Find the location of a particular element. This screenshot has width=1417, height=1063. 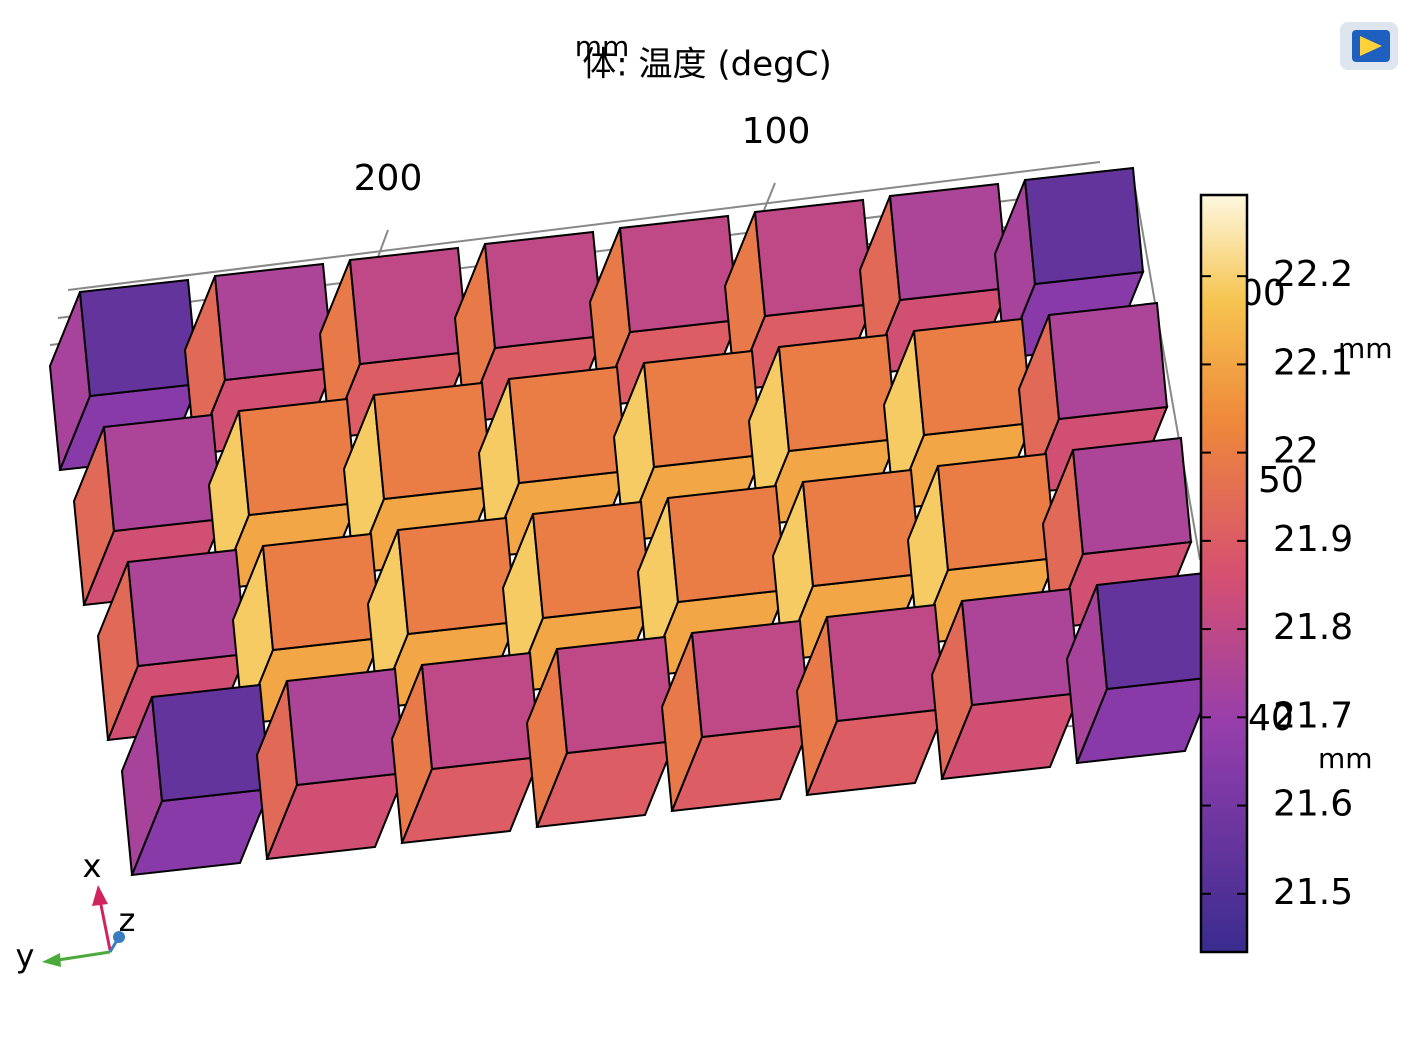

axis-triad: x y z is located at coordinates (76, 911).